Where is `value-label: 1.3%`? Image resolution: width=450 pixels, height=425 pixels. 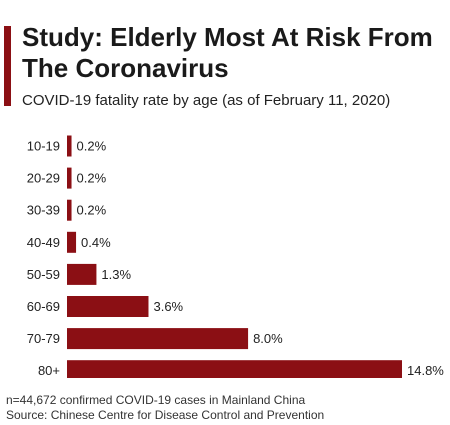
value-label: 1.3% is located at coordinates (116, 274).